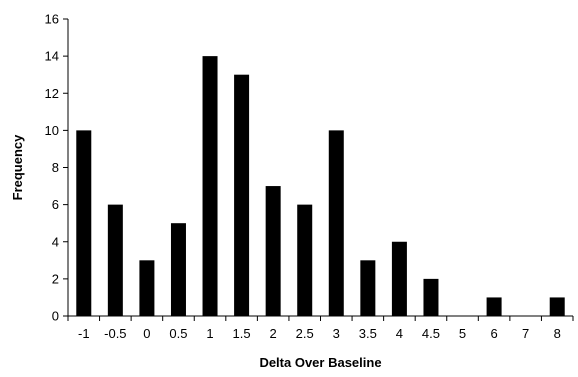 The width and height of the screenshot is (578, 377). Describe the element at coordinates (305, 333) in the screenshot. I see `x-tick-label: 2.5` at that location.